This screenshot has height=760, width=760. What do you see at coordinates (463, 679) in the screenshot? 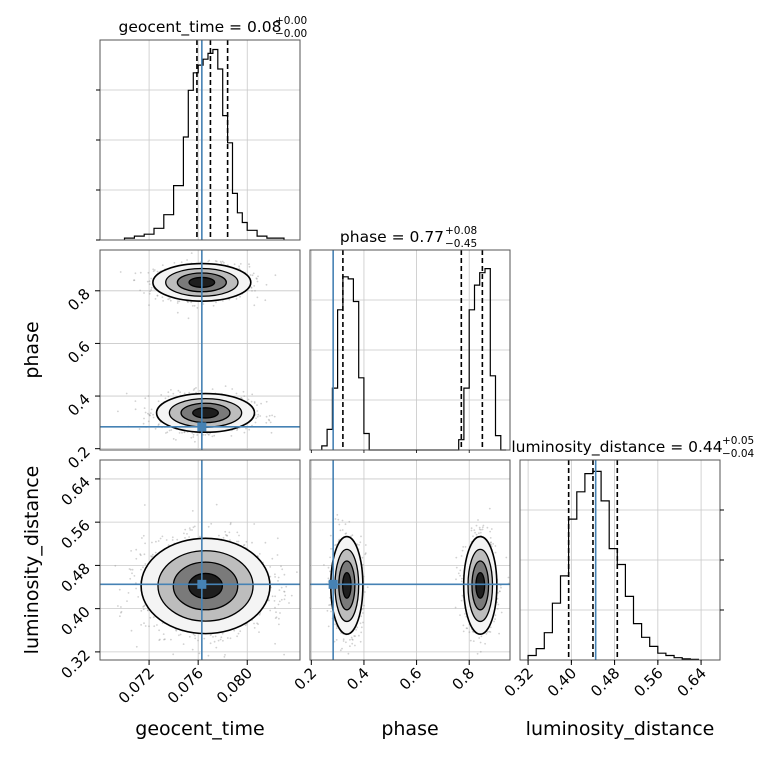
I see `xtick-label-phase: 0.8` at bounding box center [463, 679].